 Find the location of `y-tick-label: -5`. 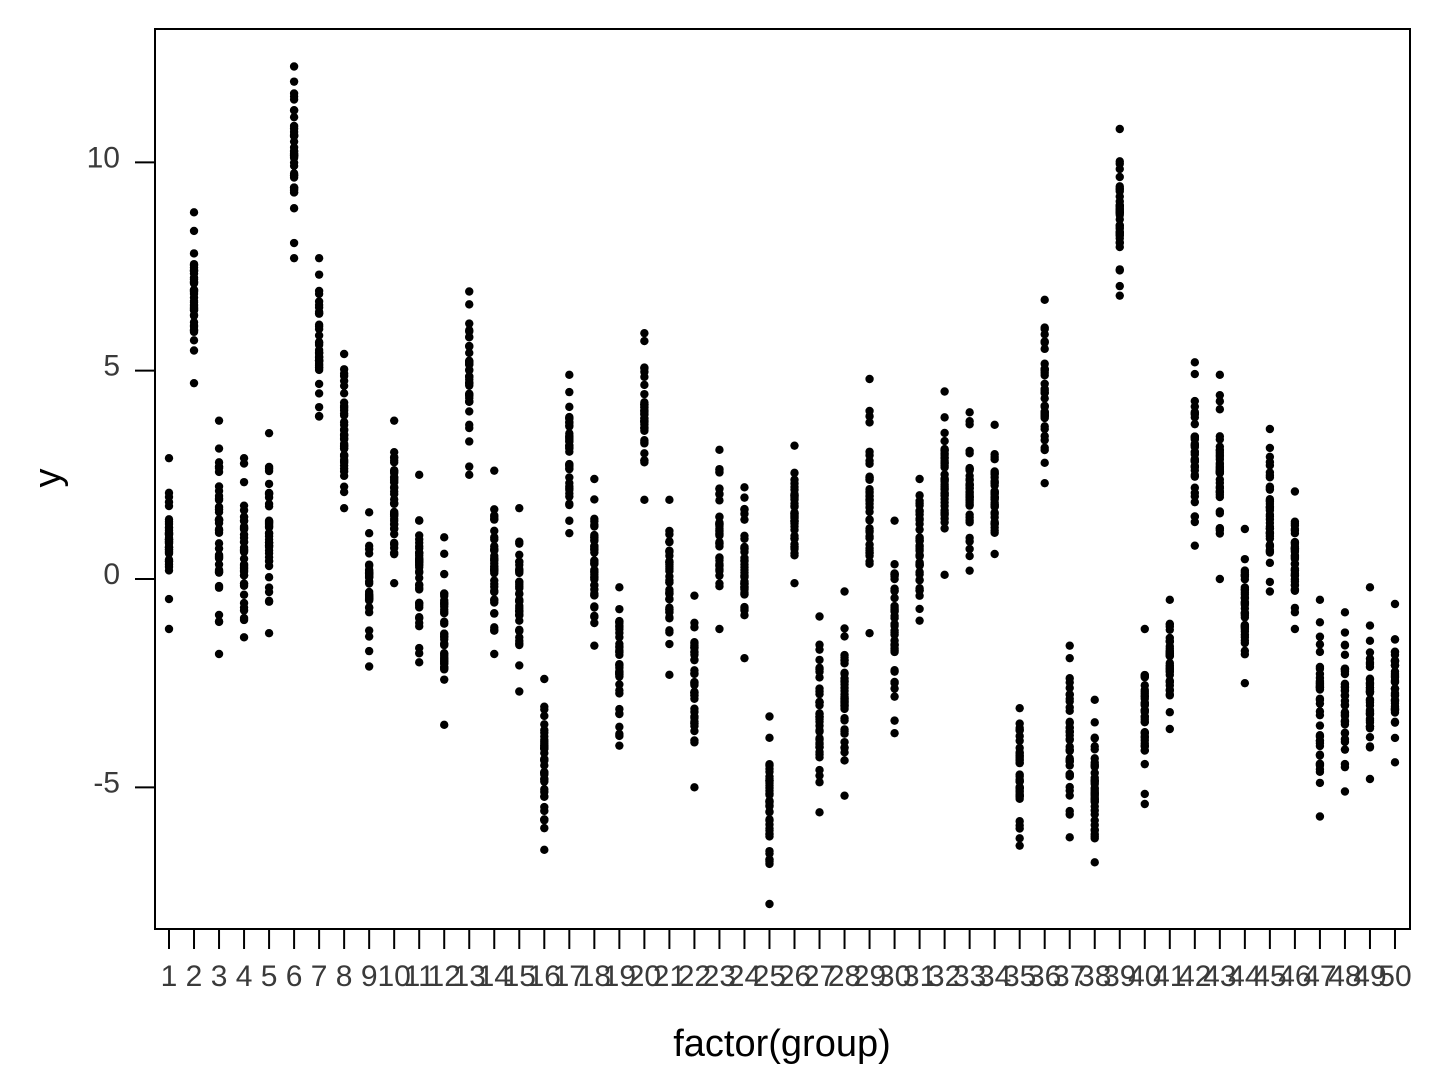

y-tick-label: -5 is located at coordinates (106, 782).